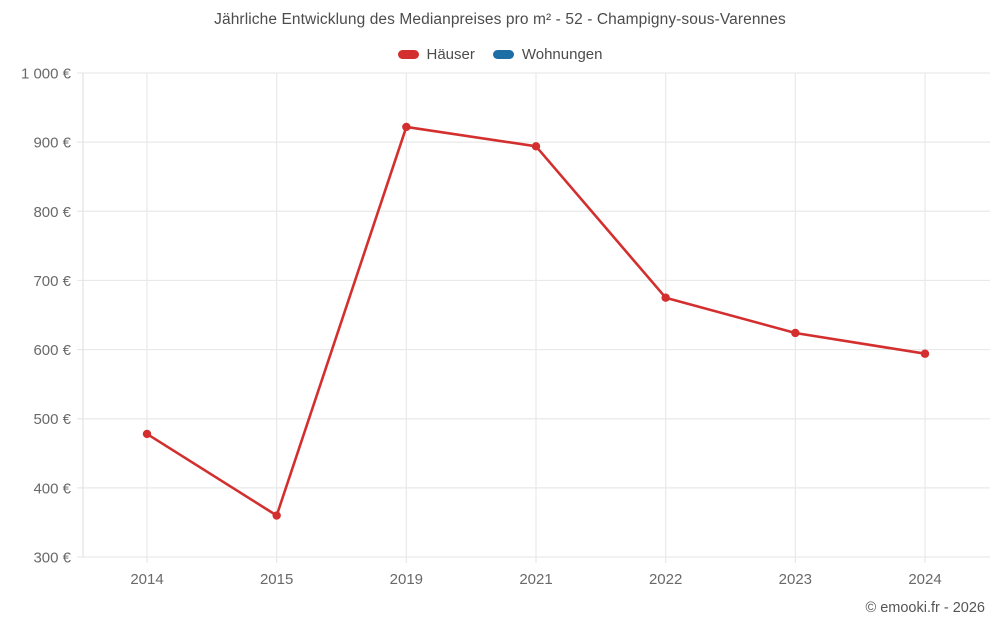  I want to click on legend-label-haeuser: Häuser, so click(450, 54).